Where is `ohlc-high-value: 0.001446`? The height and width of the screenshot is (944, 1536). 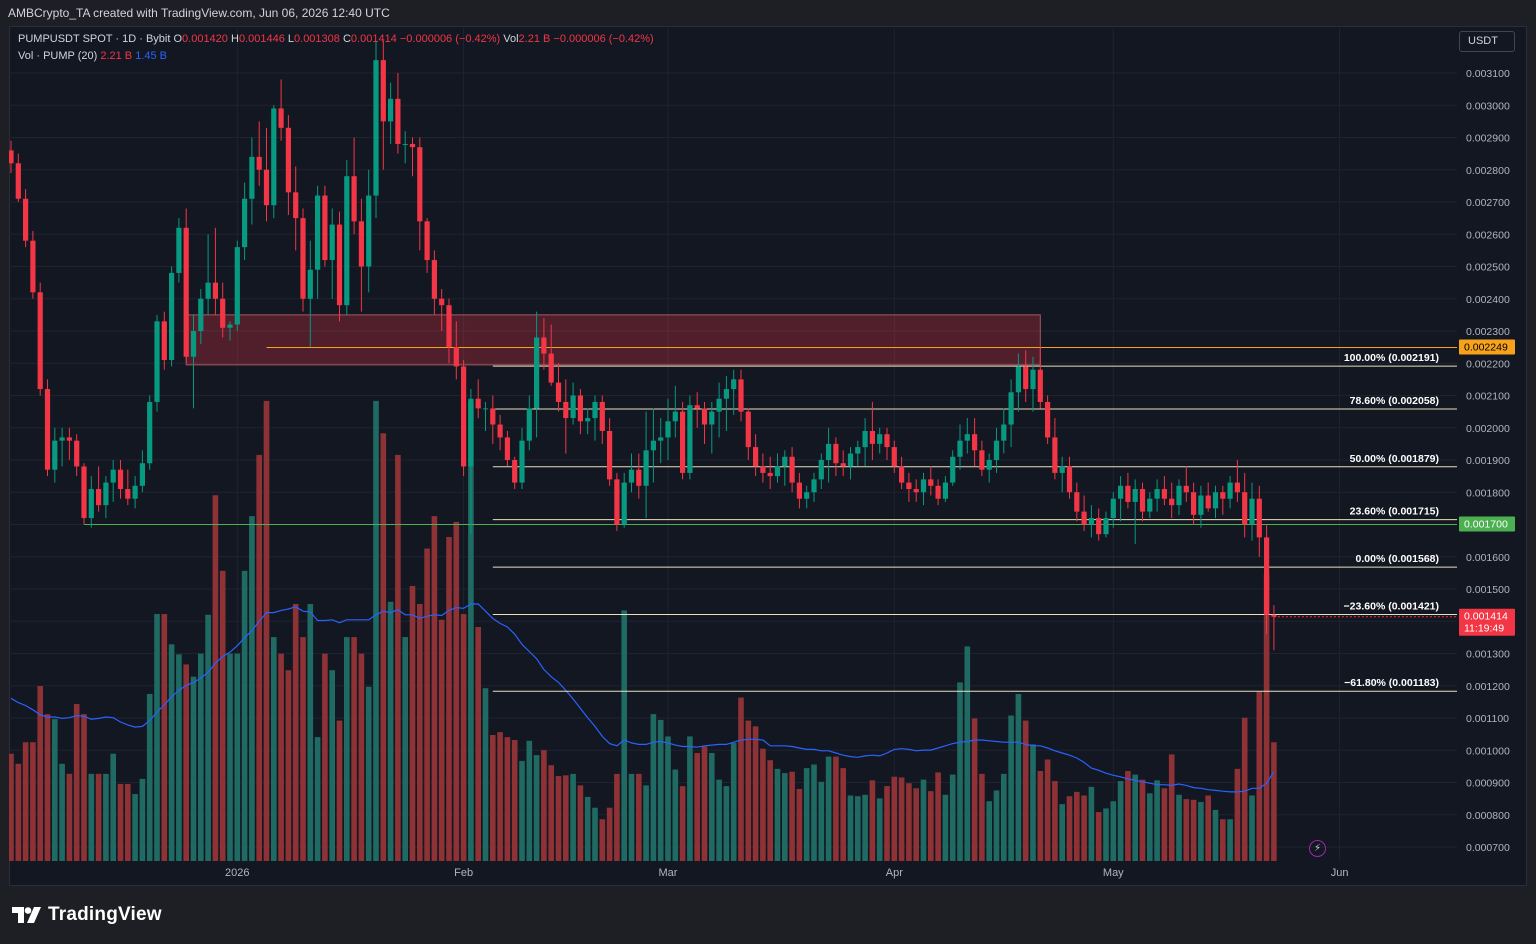 ohlc-high-value: 0.001446 is located at coordinates (261, 39).